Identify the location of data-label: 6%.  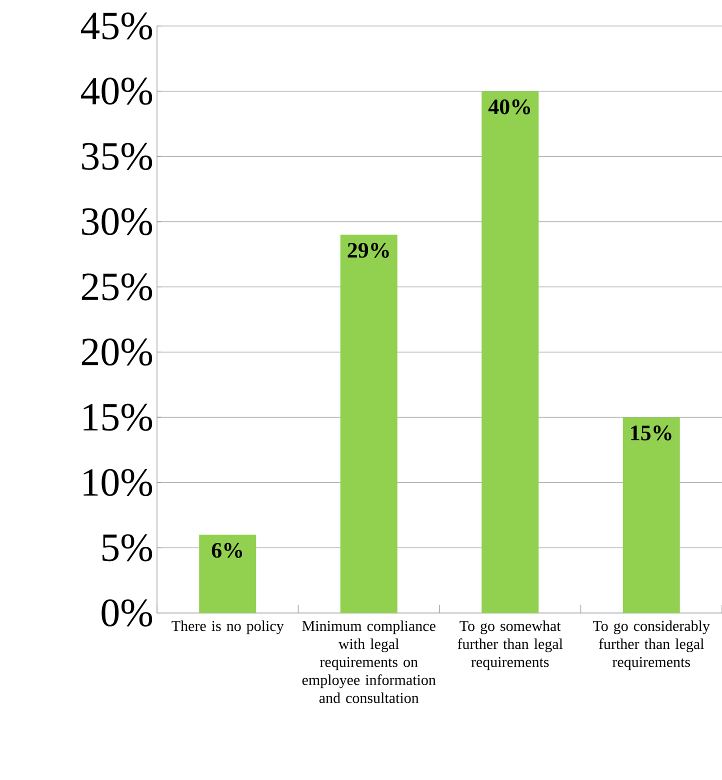
(227, 550).